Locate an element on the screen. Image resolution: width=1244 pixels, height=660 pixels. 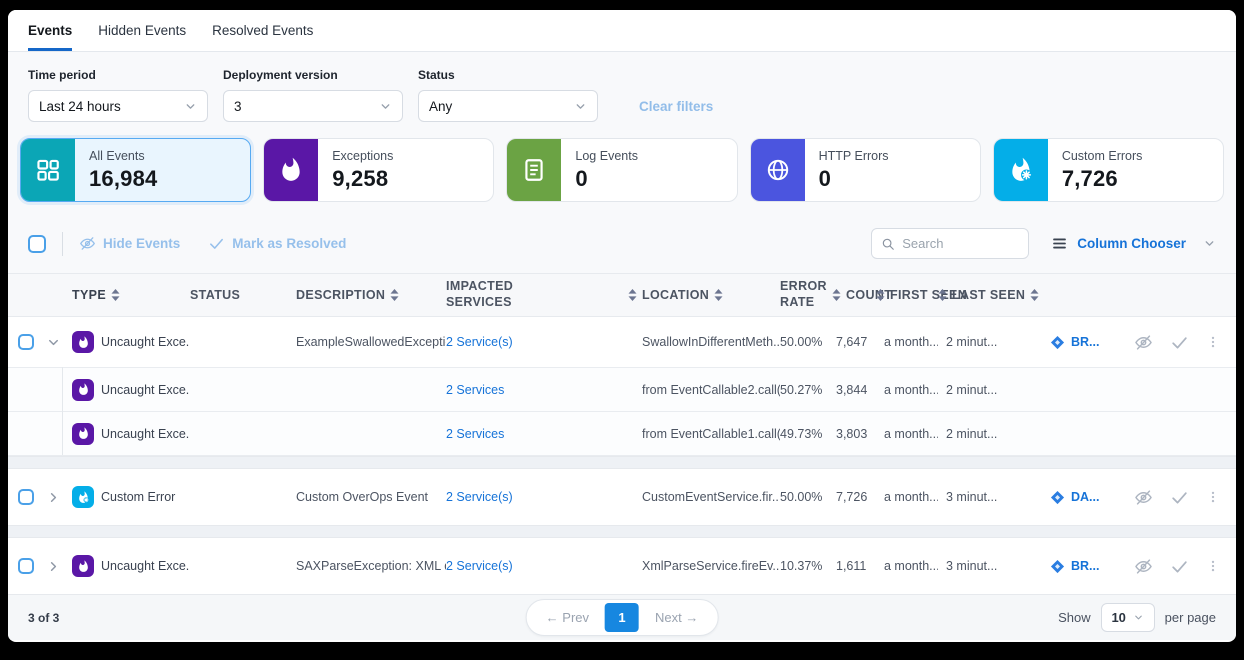
mark-resolved-button: Mark as Resolved is located at coordinates (277, 243).